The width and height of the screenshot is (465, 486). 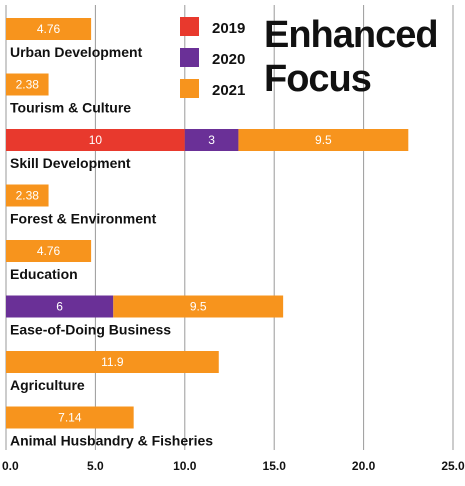 What do you see at coordinates (228, 59) in the screenshot?
I see `legend-label-2020: 2020` at bounding box center [228, 59].